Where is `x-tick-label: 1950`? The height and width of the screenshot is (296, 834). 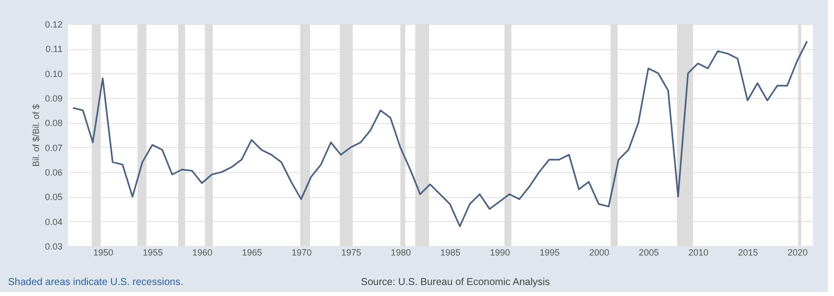 x-tick-label: 1950 is located at coordinates (103, 253).